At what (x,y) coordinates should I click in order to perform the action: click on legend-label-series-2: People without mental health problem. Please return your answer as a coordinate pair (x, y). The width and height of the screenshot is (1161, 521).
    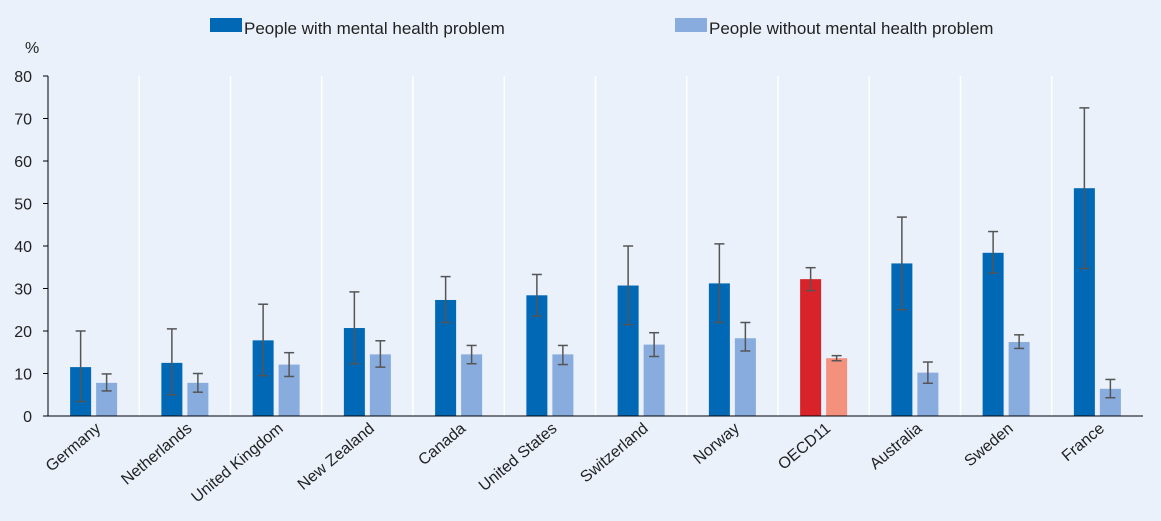
    Looking at the image, I should click on (851, 28).